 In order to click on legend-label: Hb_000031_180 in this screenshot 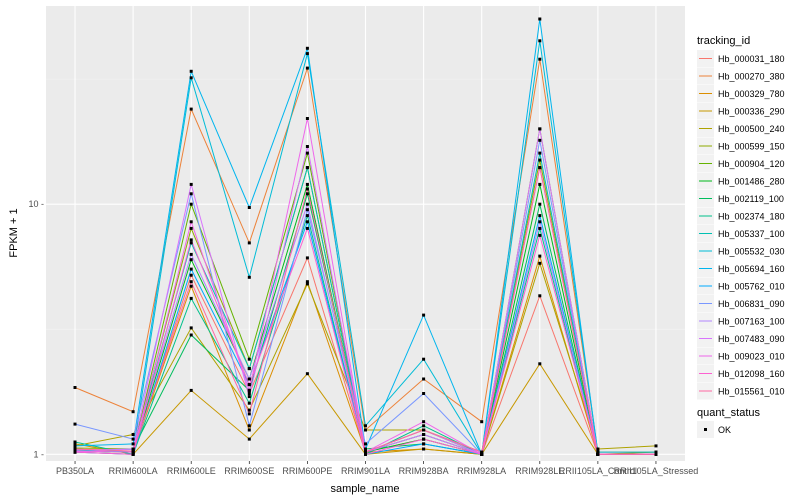, I will do `click(751, 59)`.